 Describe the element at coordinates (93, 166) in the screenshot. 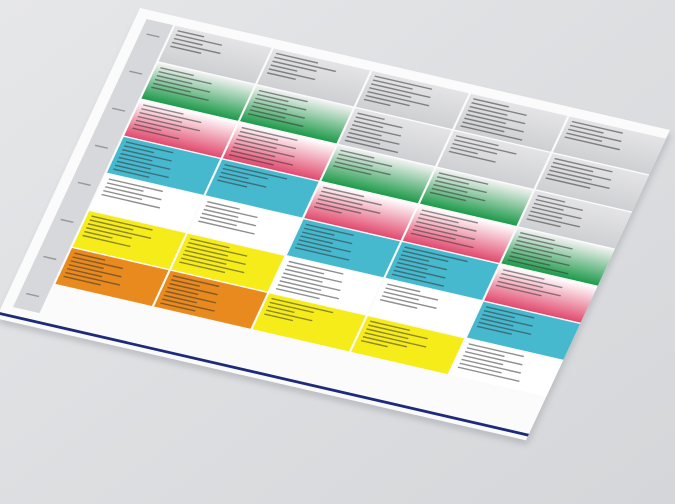

I see `label-column` at that location.